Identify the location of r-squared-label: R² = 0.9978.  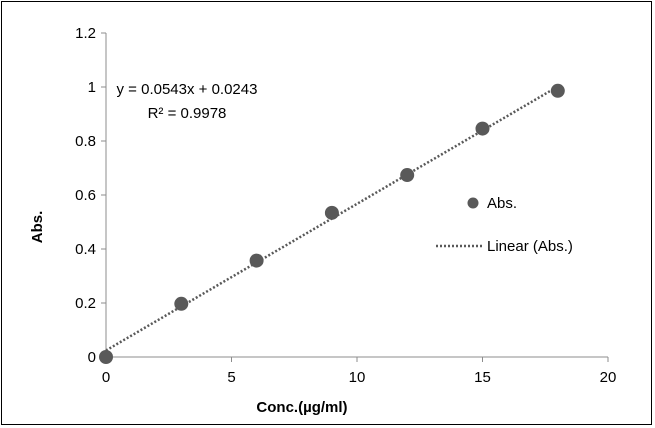
(187, 113).